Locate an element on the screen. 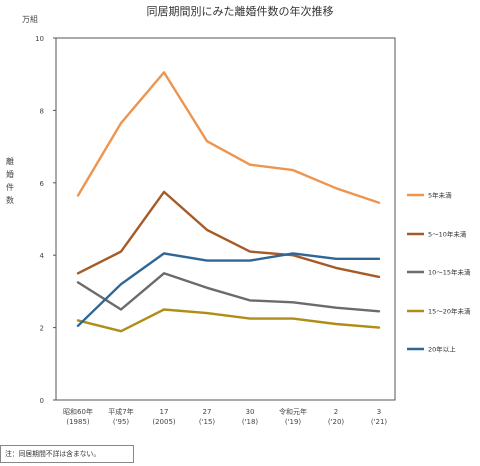  x-tick-label-line: ('20) is located at coordinates (336, 422).